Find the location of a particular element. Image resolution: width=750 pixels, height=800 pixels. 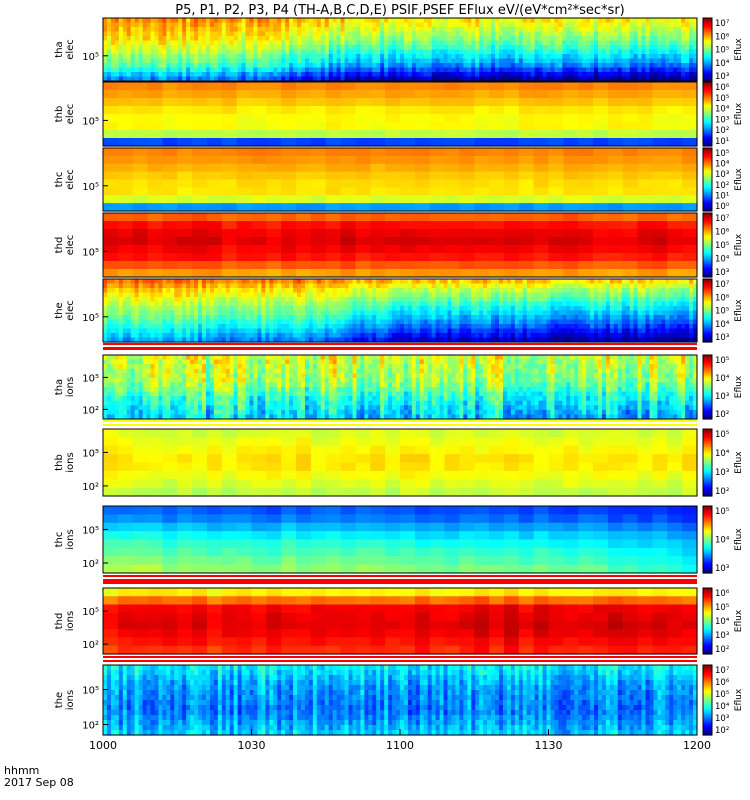

panel-label: thdions is located at coordinates (65, 621).